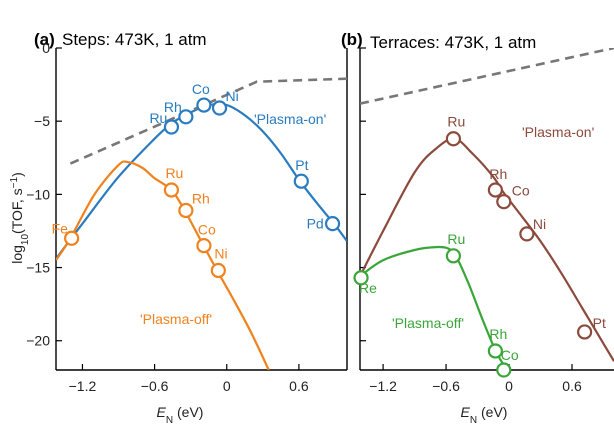  What do you see at coordinates (290, 119) in the screenshot?
I see `panel-a-annotation-plasma-on: 'Plasma-on'` at bounding box center [290, 119].